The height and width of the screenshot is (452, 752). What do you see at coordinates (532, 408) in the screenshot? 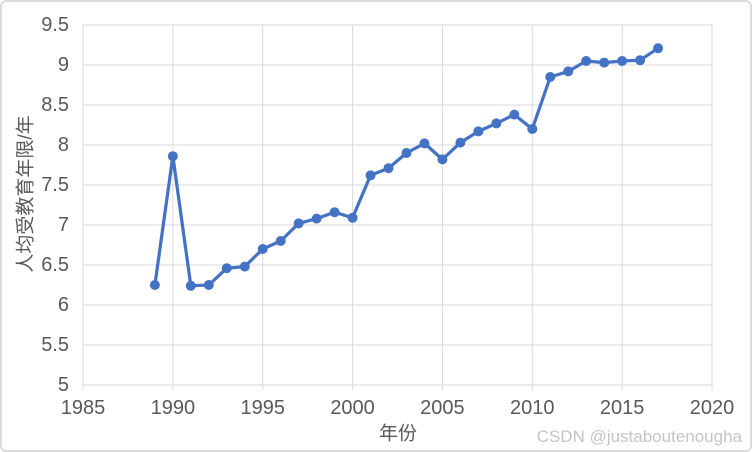
I see `x-axis-tick-label: 2010` at bounding box center [532, 408].